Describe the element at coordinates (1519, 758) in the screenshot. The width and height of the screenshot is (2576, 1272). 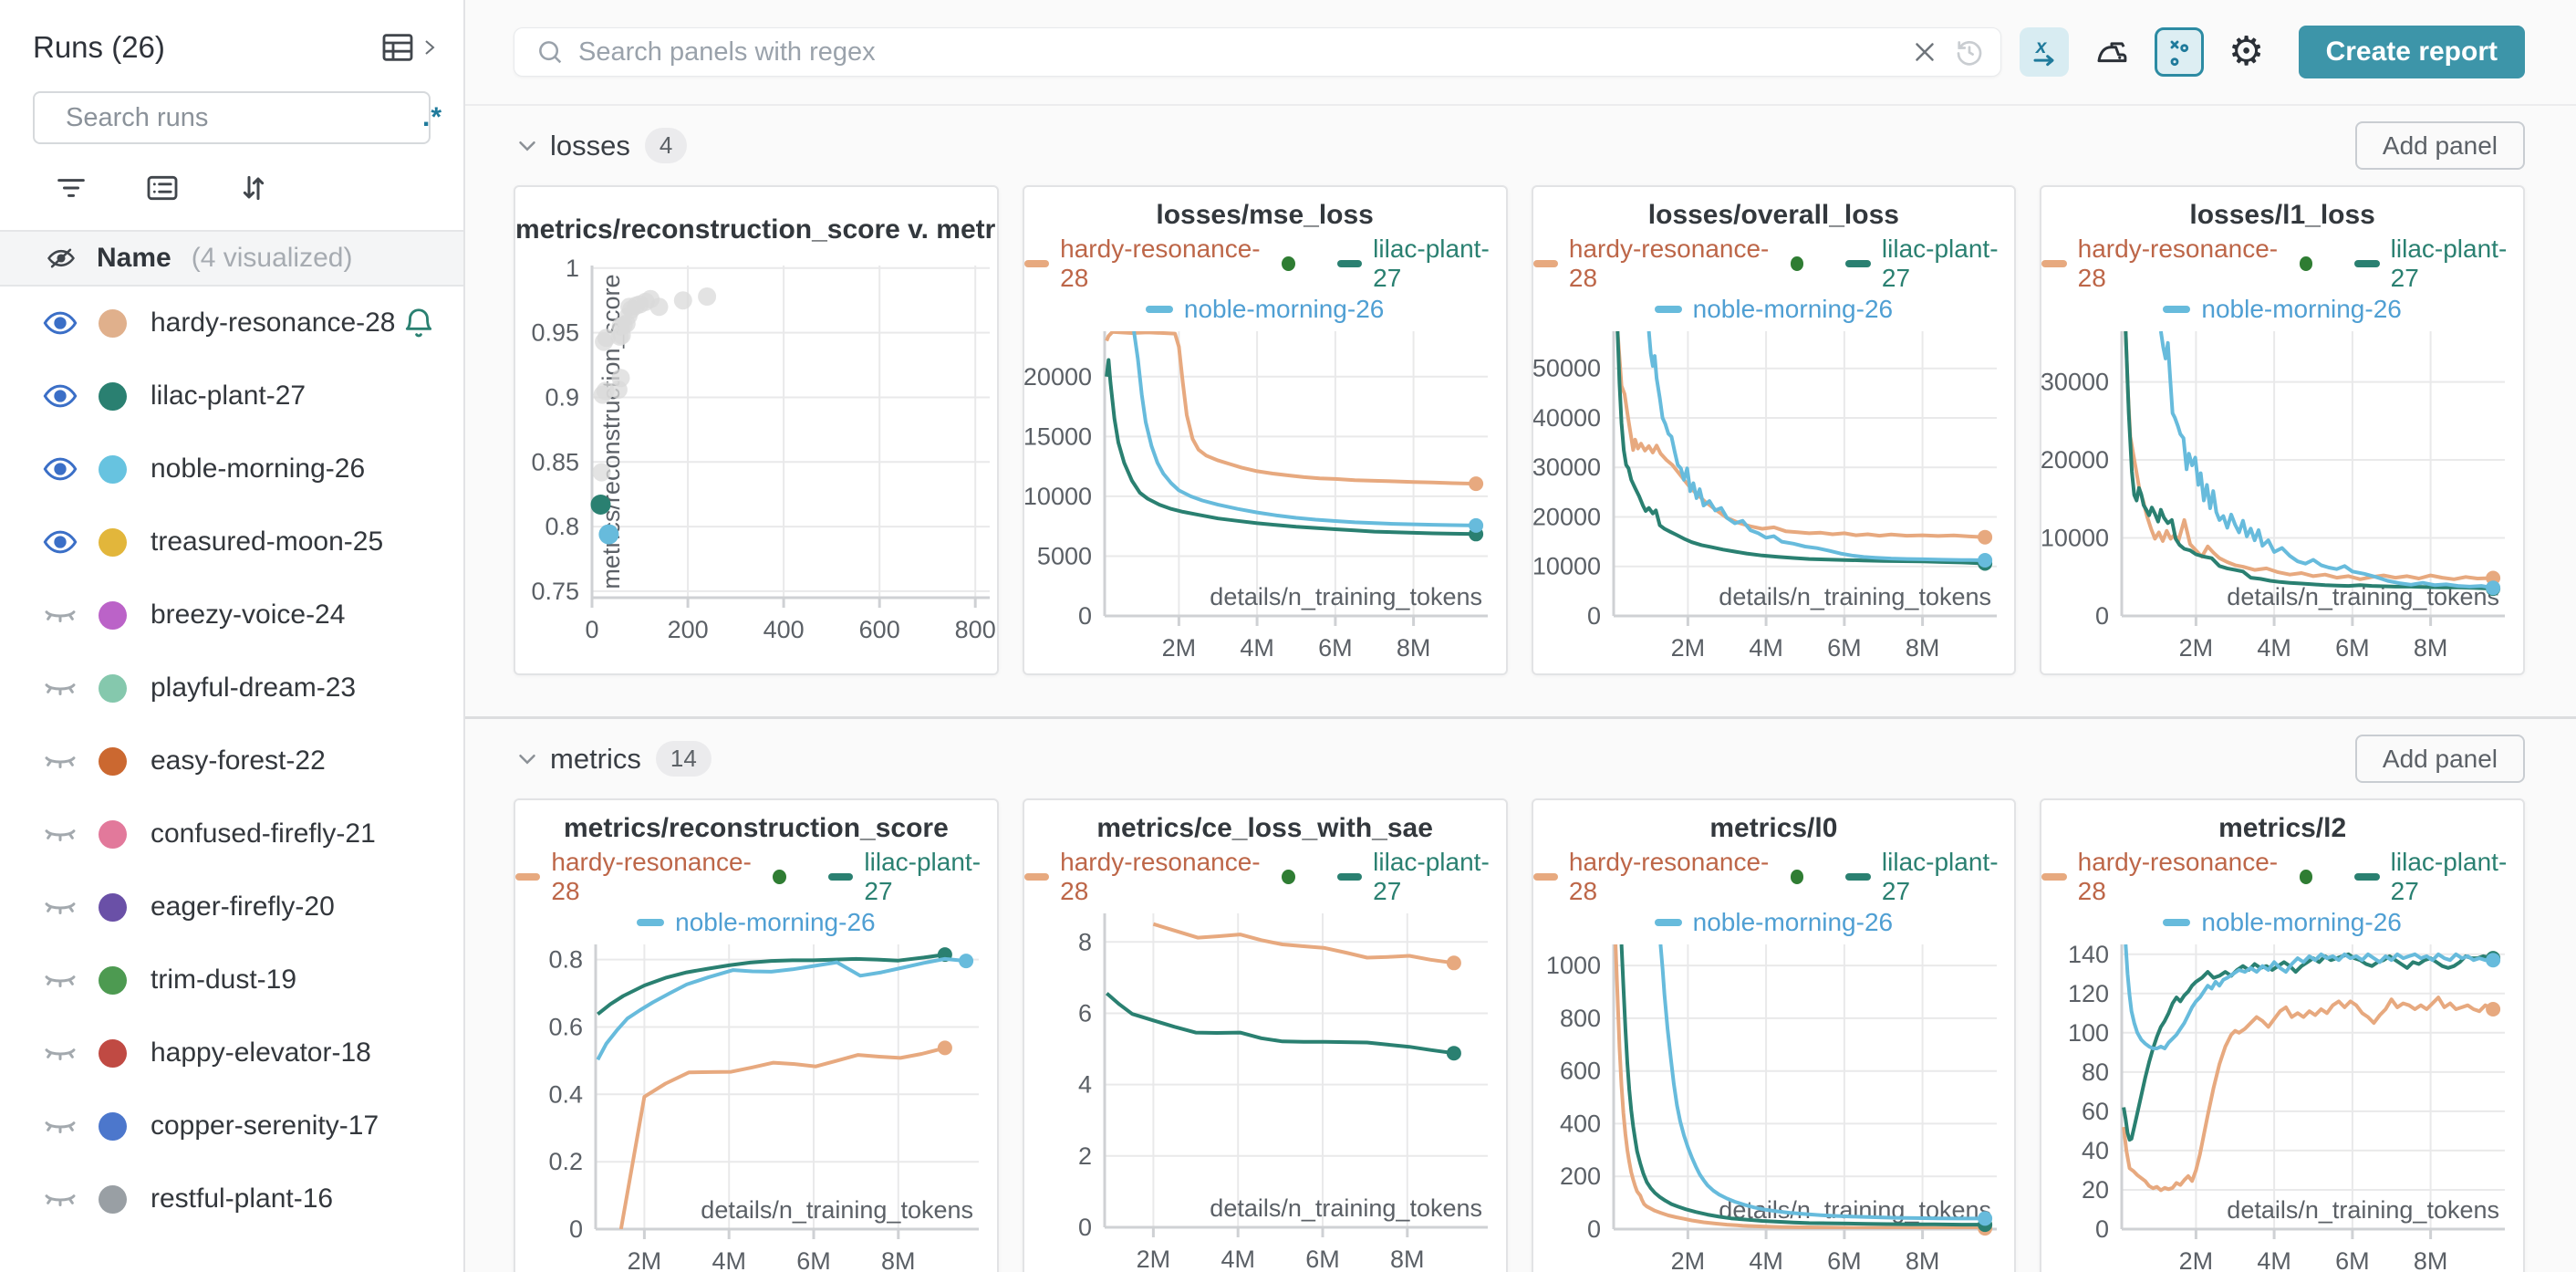
I see `section-metrics-header: metrics 14 Add panel` at that location.